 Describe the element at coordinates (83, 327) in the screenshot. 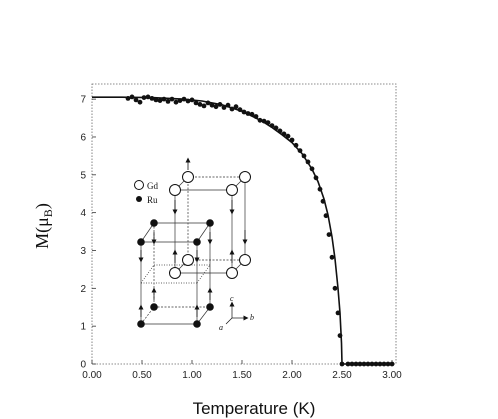

I see `y-tick-label: 1` at that location.